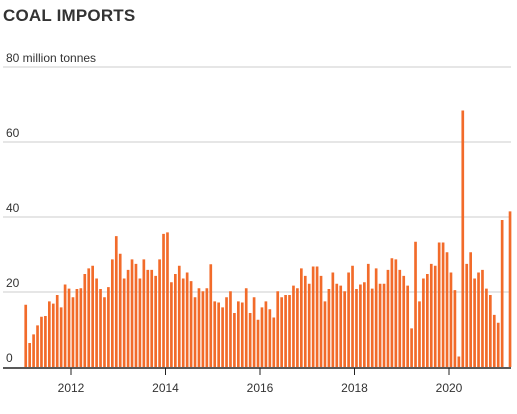 The width and height of the screenshot is (517, 414). I want to click on y-tick-label: 0, so click(9, 358).